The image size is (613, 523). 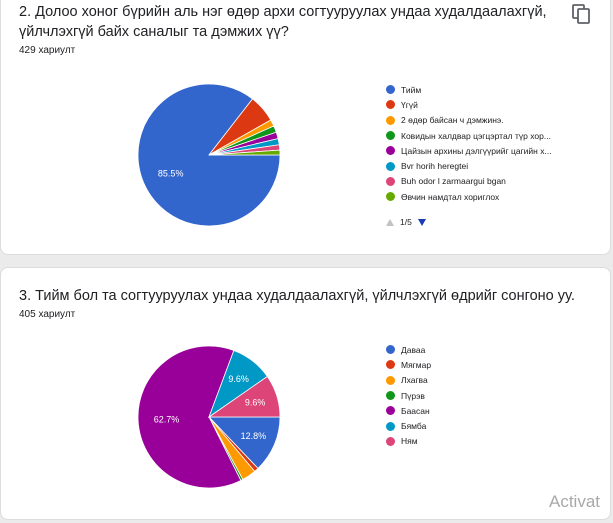 What do you see at coordinates (411, 89) in the screenshot?
I see `legend-label: Тийм` at bounding box center [411, 89].